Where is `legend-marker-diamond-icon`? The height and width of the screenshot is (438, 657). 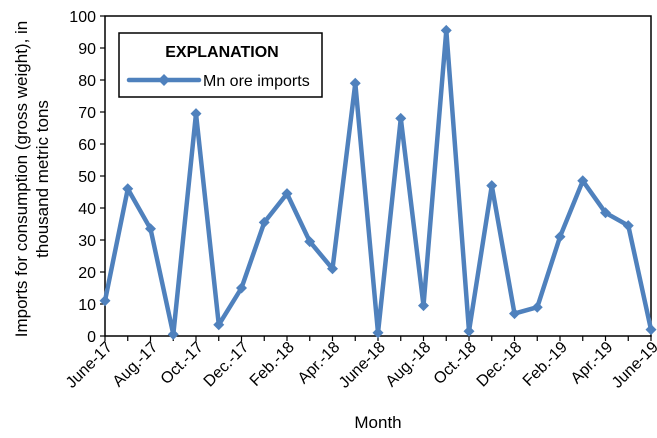 legend-marker-diamond-icon is located at coordinates (164, 80).